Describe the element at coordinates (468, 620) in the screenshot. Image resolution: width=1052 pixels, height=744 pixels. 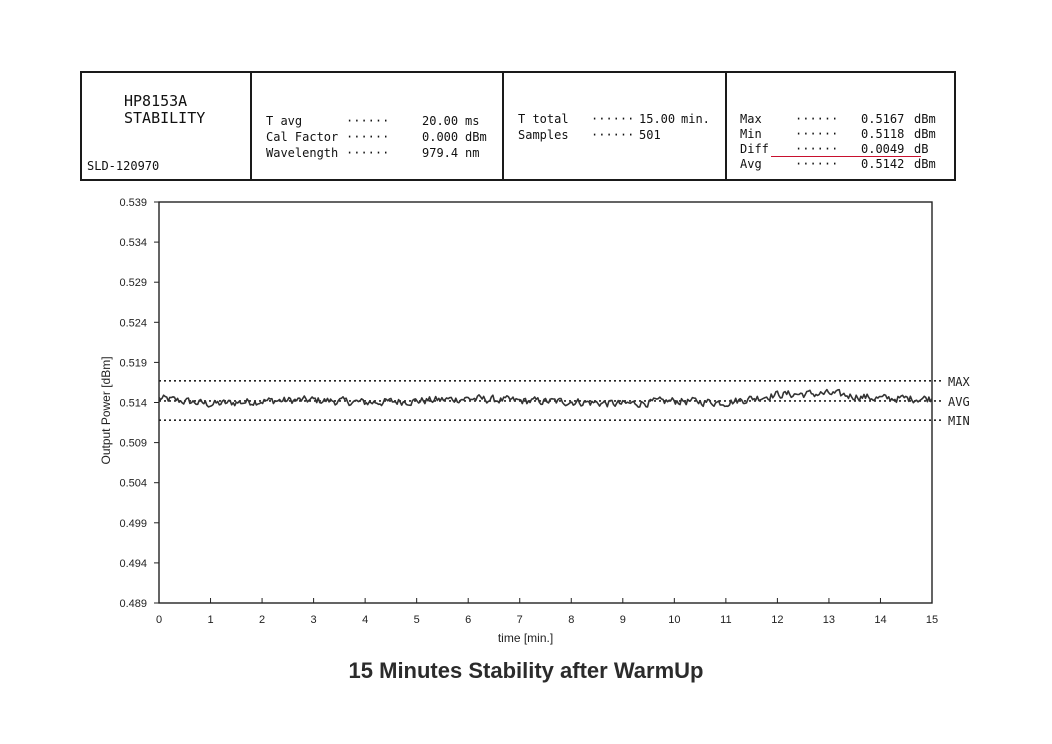
I see `x-tick-label: 6` at that location.